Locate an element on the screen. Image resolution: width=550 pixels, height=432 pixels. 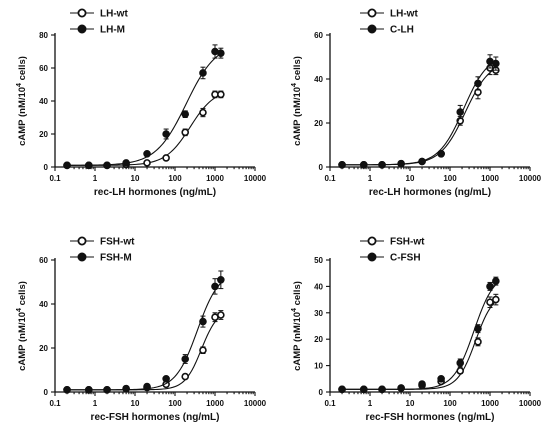
y-tick-label: 10 is located at coordinates (318, 366).